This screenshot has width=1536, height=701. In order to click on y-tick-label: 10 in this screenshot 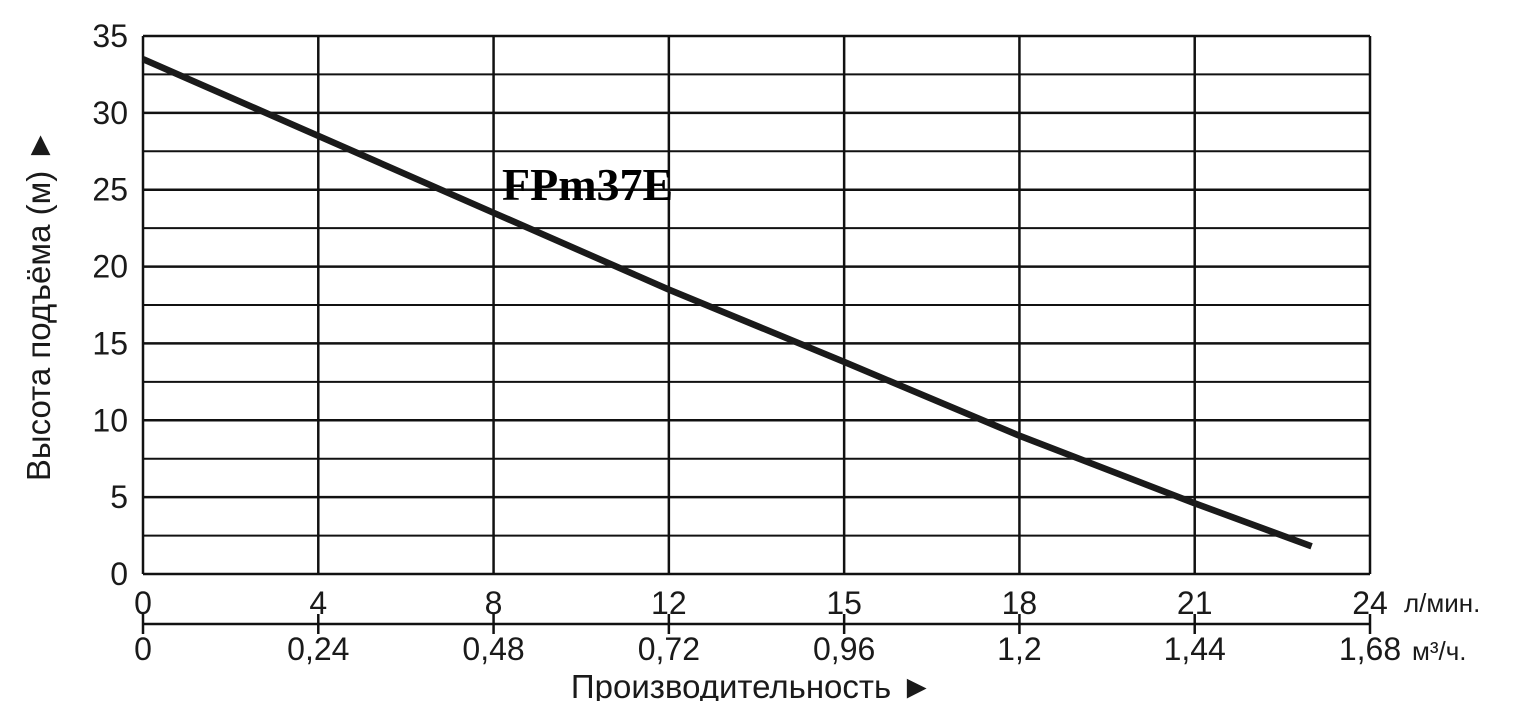, I will do `click(110, 420)`.